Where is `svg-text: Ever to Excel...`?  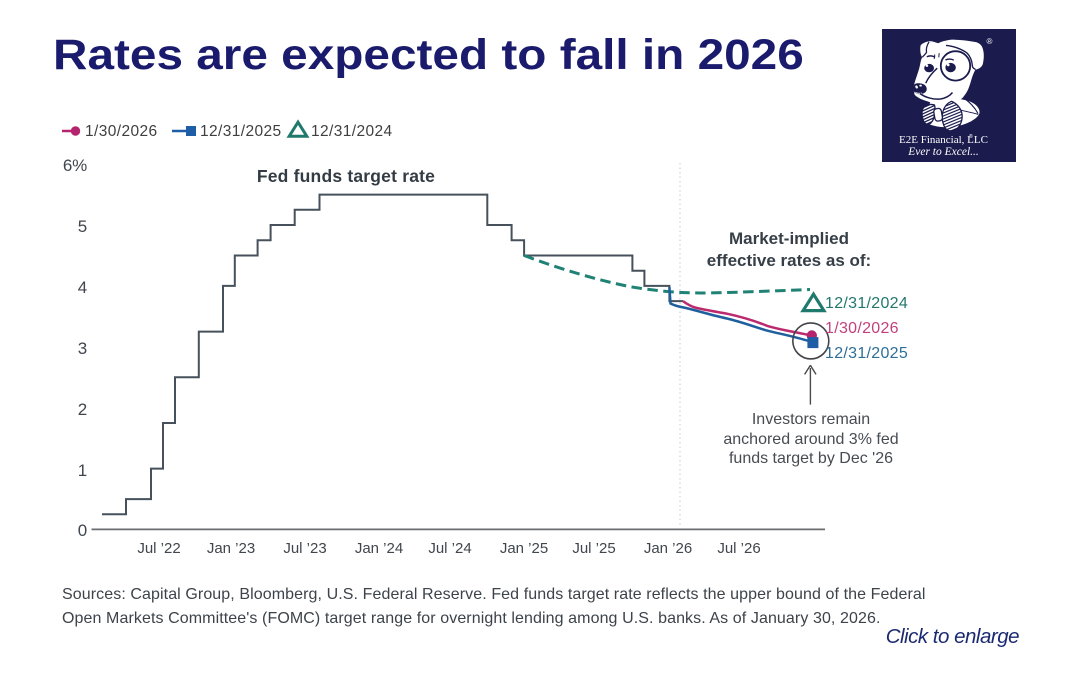 svg-text: Ever to Excel... is located at coordinates (943, 152).